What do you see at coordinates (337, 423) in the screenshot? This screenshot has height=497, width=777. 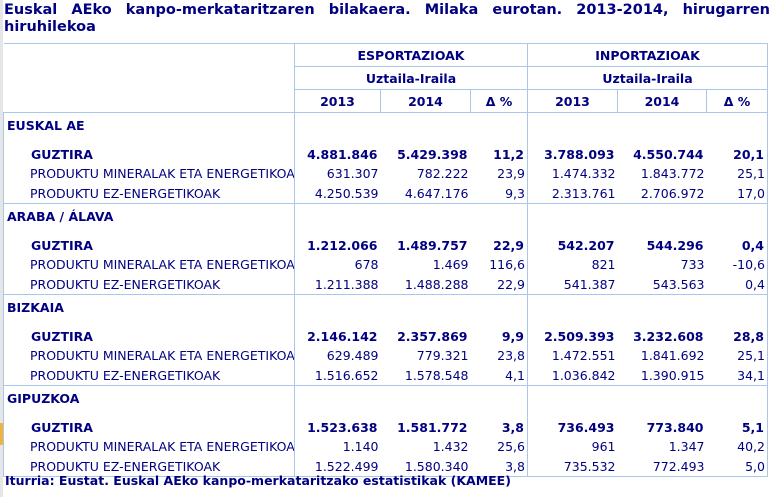 I see `value-cell: 1.523.638` at bounding box center [337, 423].